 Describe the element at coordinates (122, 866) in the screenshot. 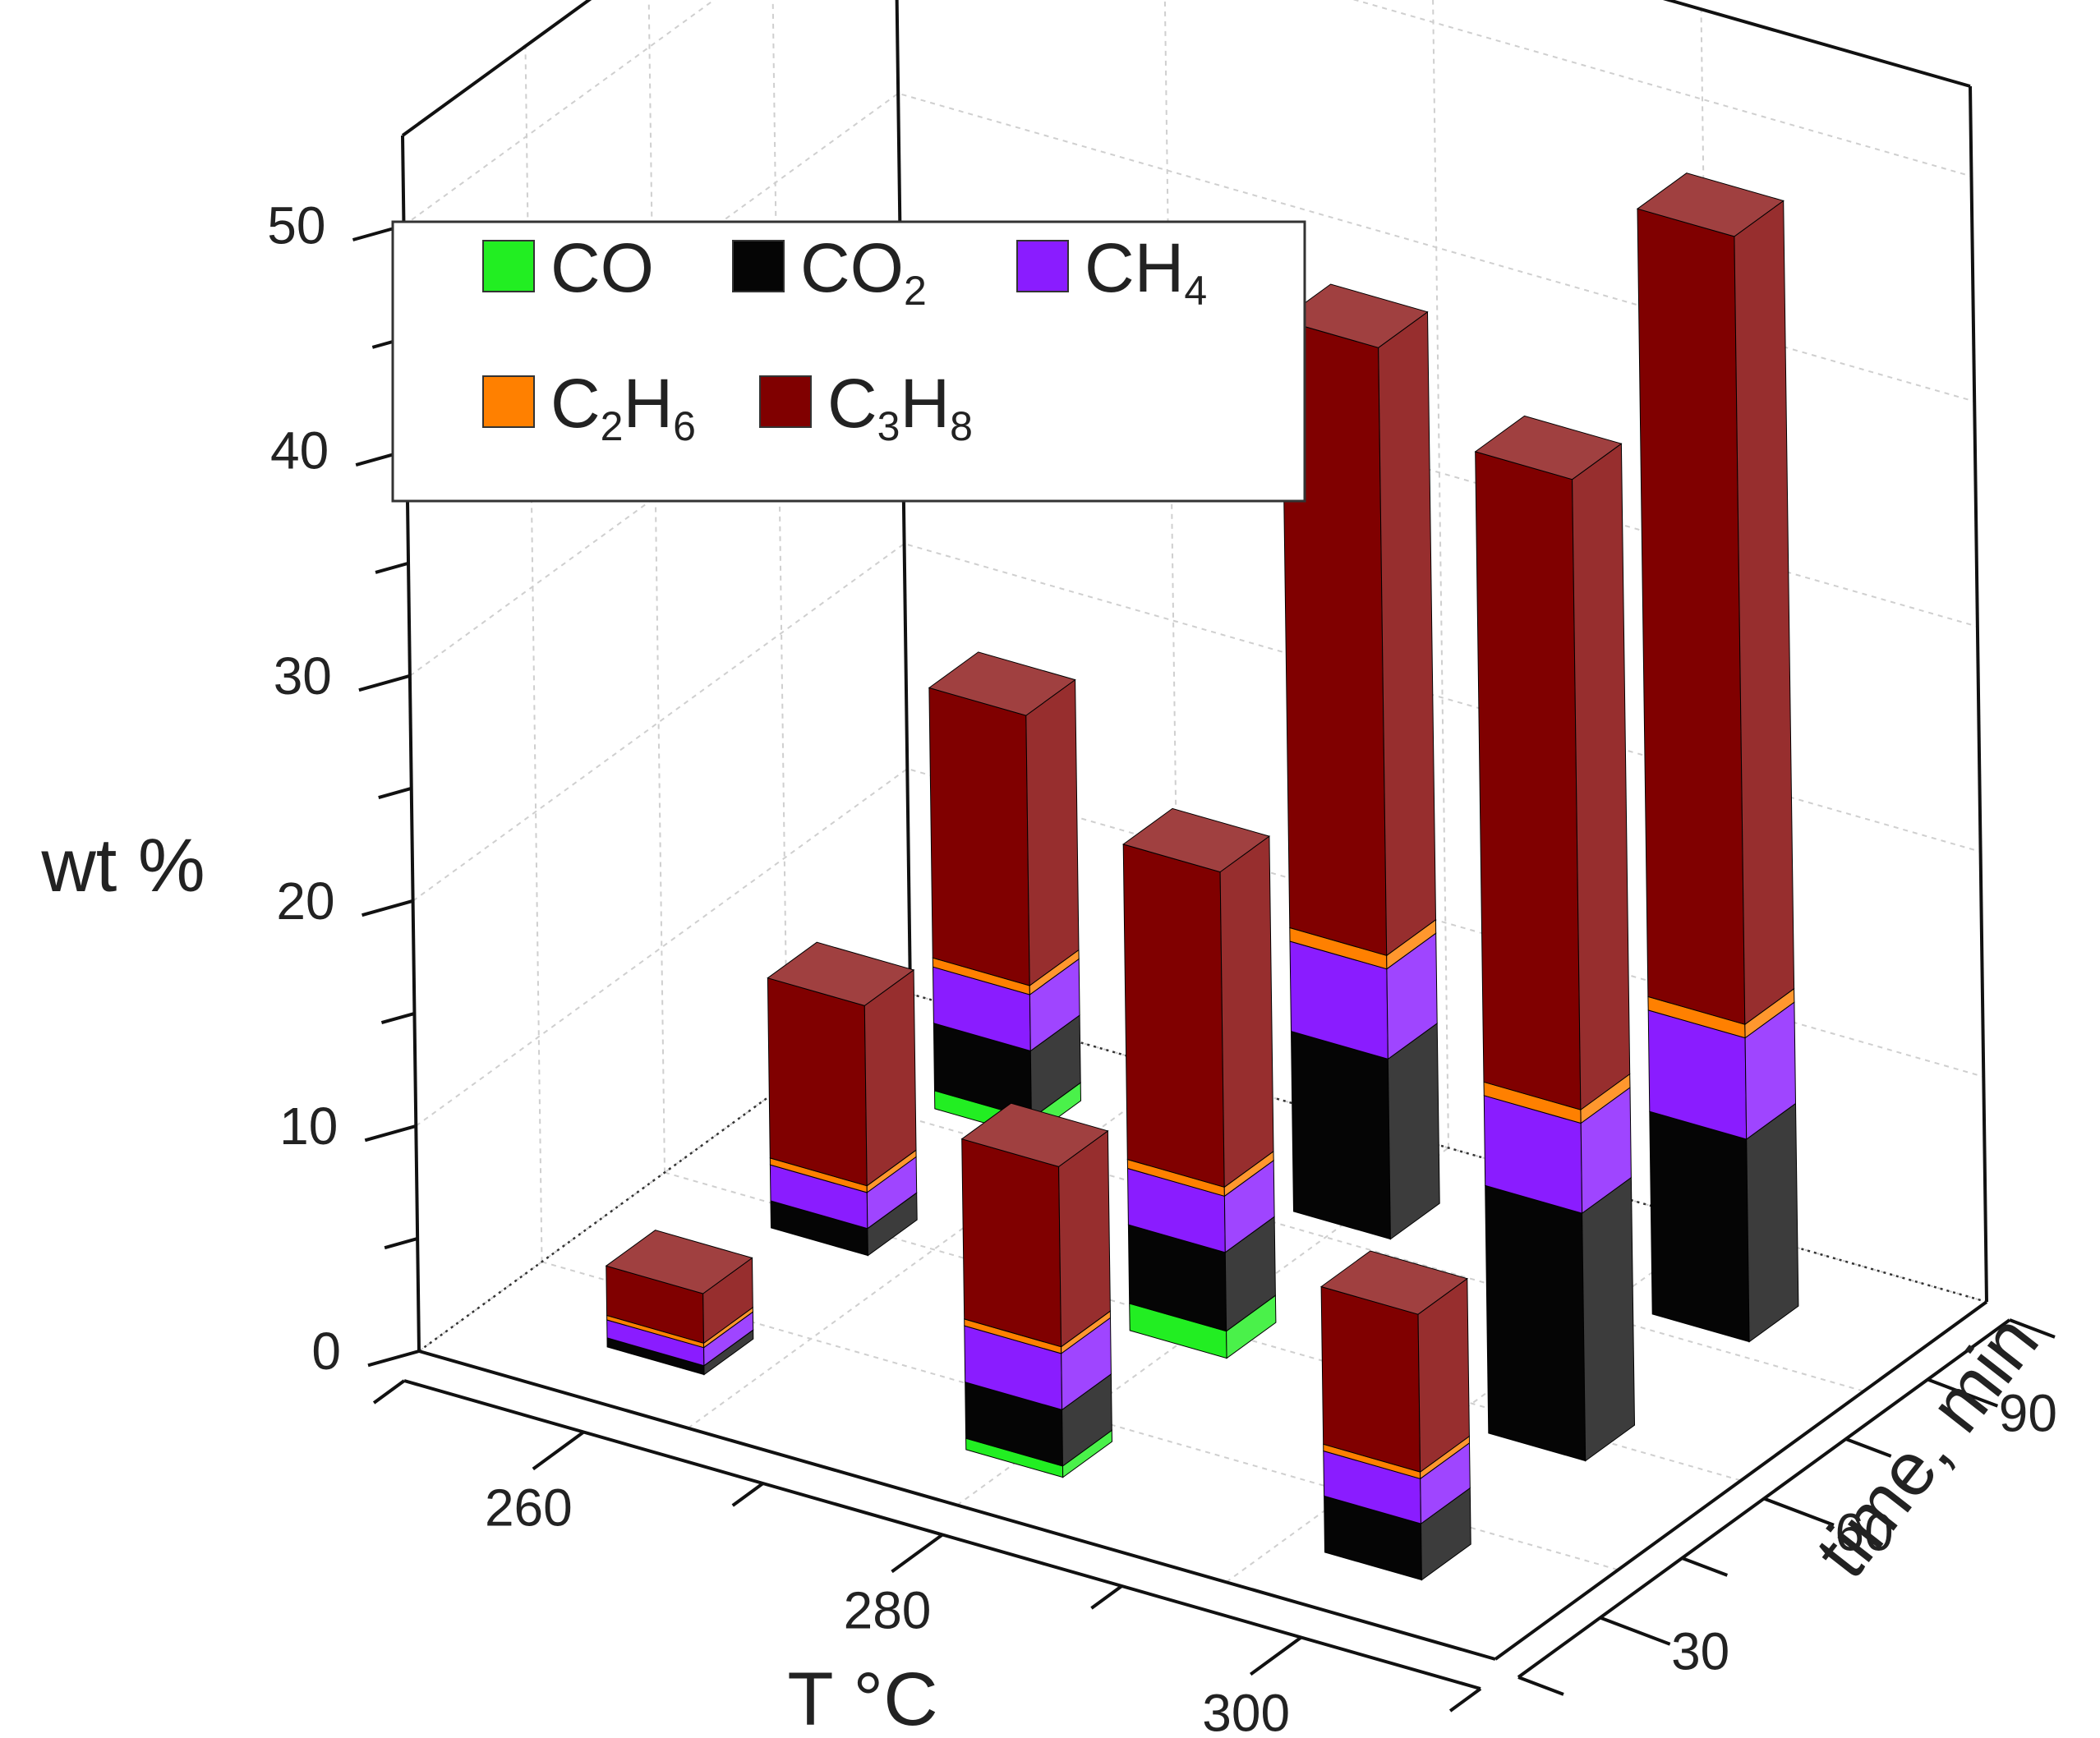

I see `z-axis-title: wt %` at that location.